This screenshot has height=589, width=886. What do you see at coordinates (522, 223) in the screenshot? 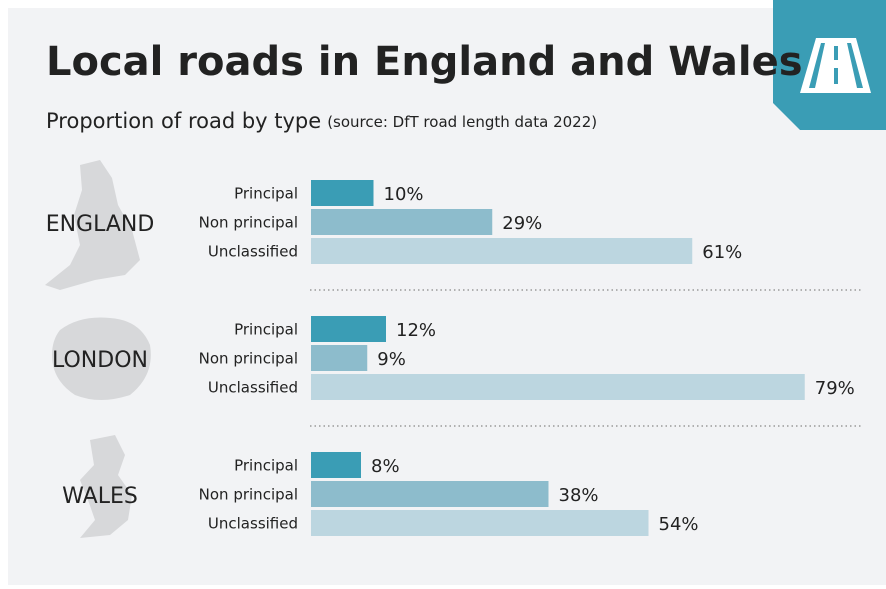
I see `value-label: 29%` at bounding box center [522, 223].